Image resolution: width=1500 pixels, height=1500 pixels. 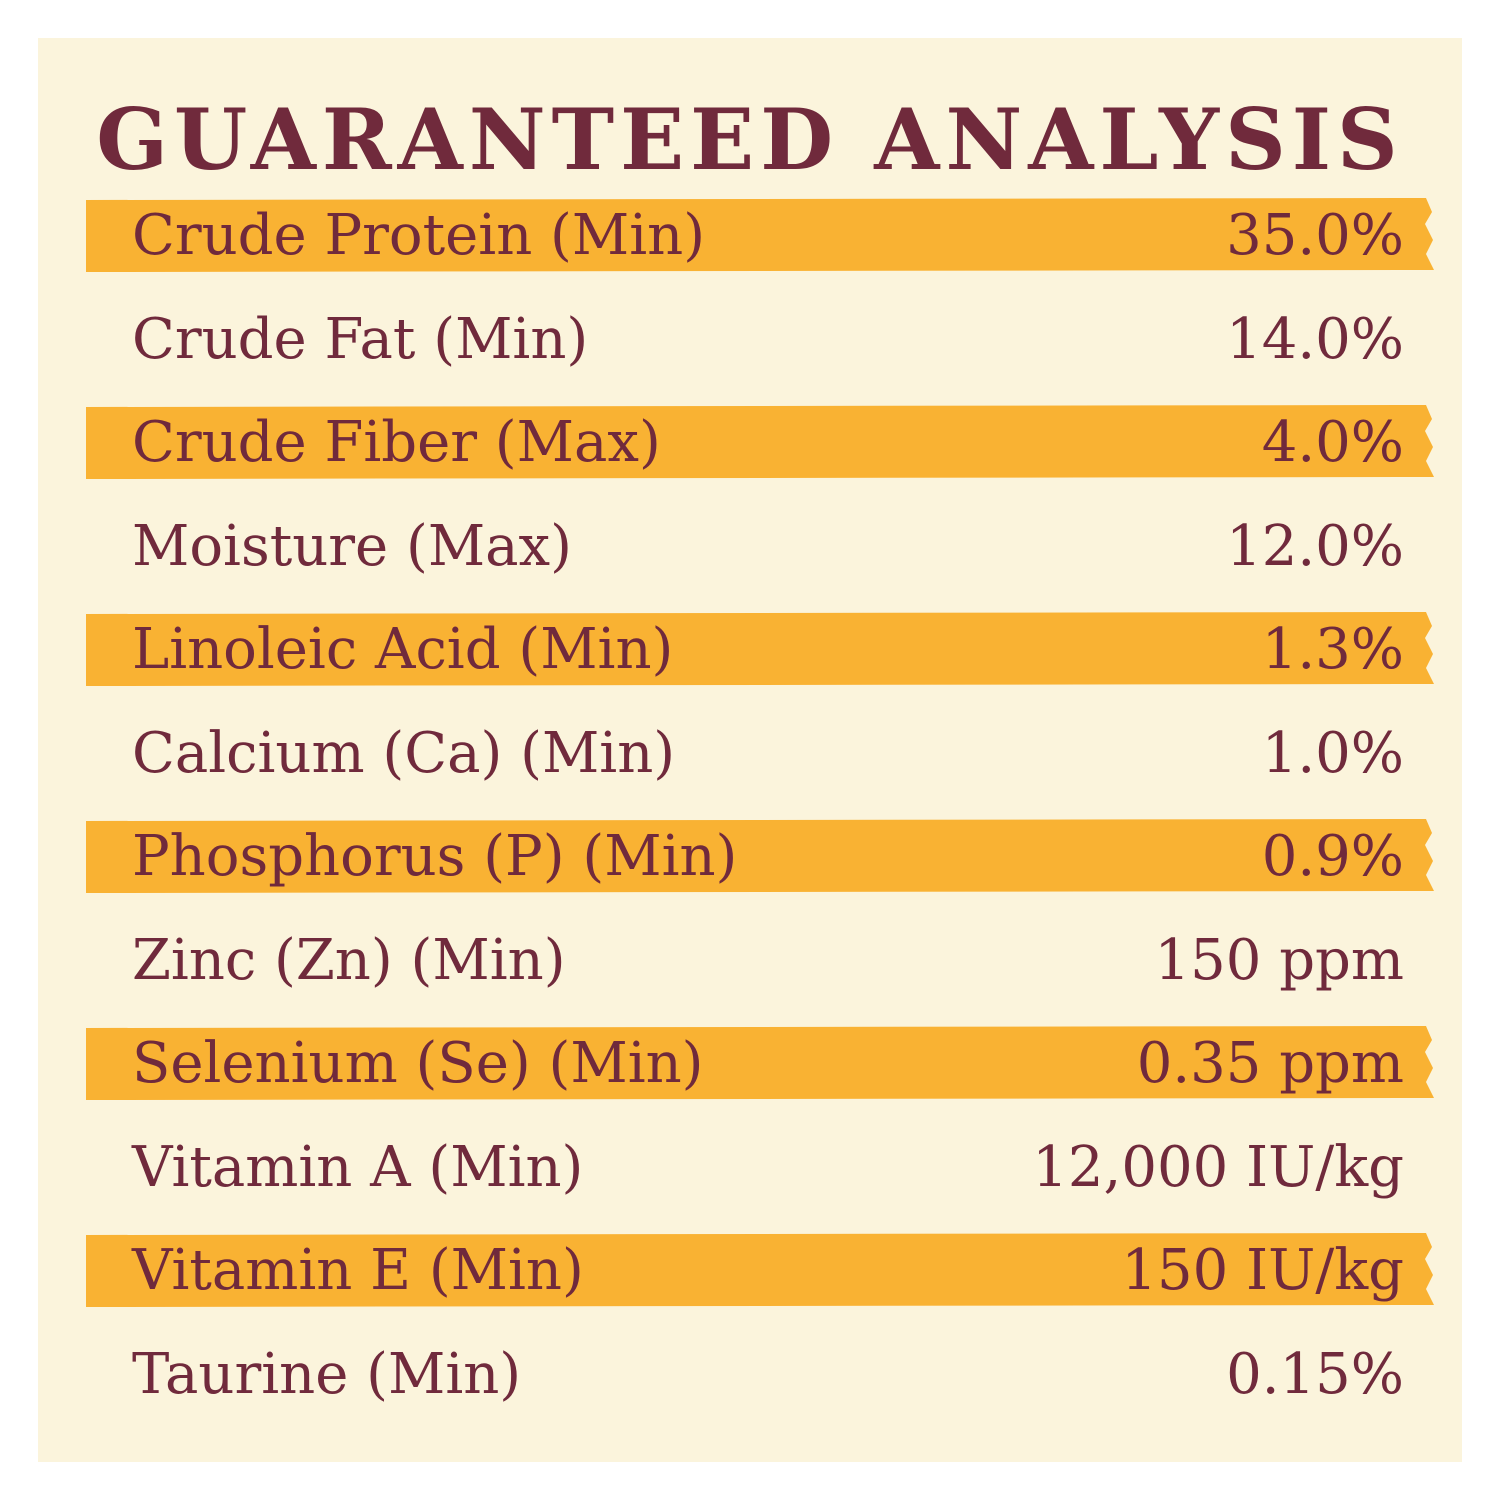 I want to click on nutrient-label: Crude Fat (Min), so click(x=360, y=339).